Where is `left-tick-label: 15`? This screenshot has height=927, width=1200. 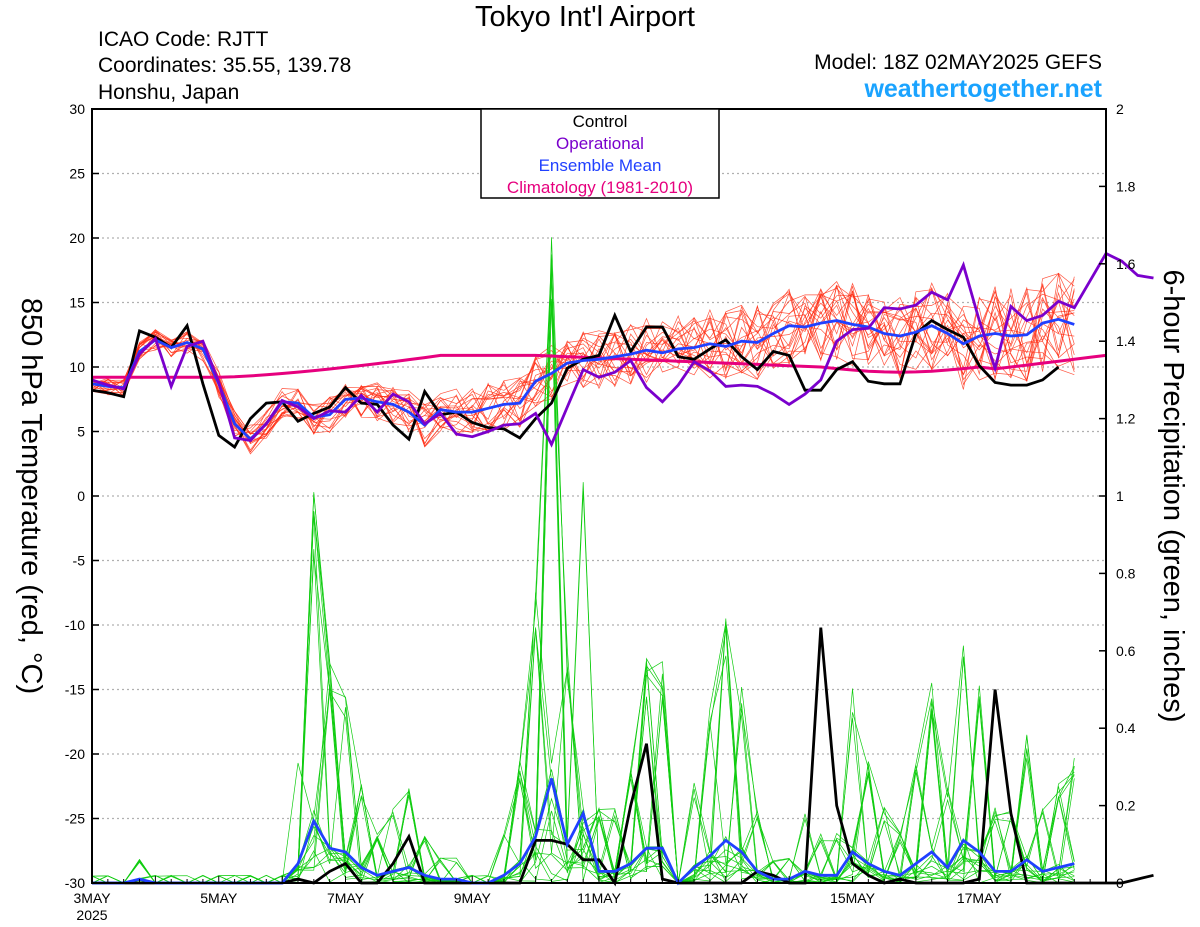
left-tick-label: 15 is located at coordinates (77, 303).